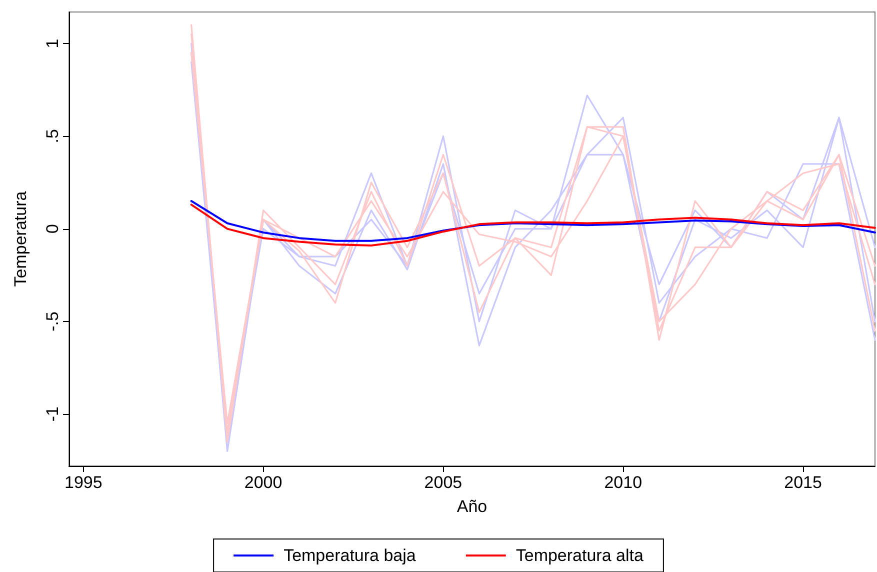 This screenshot has height=572, width=877. I want to click on y-tick-label: 1, so click(52, 43).